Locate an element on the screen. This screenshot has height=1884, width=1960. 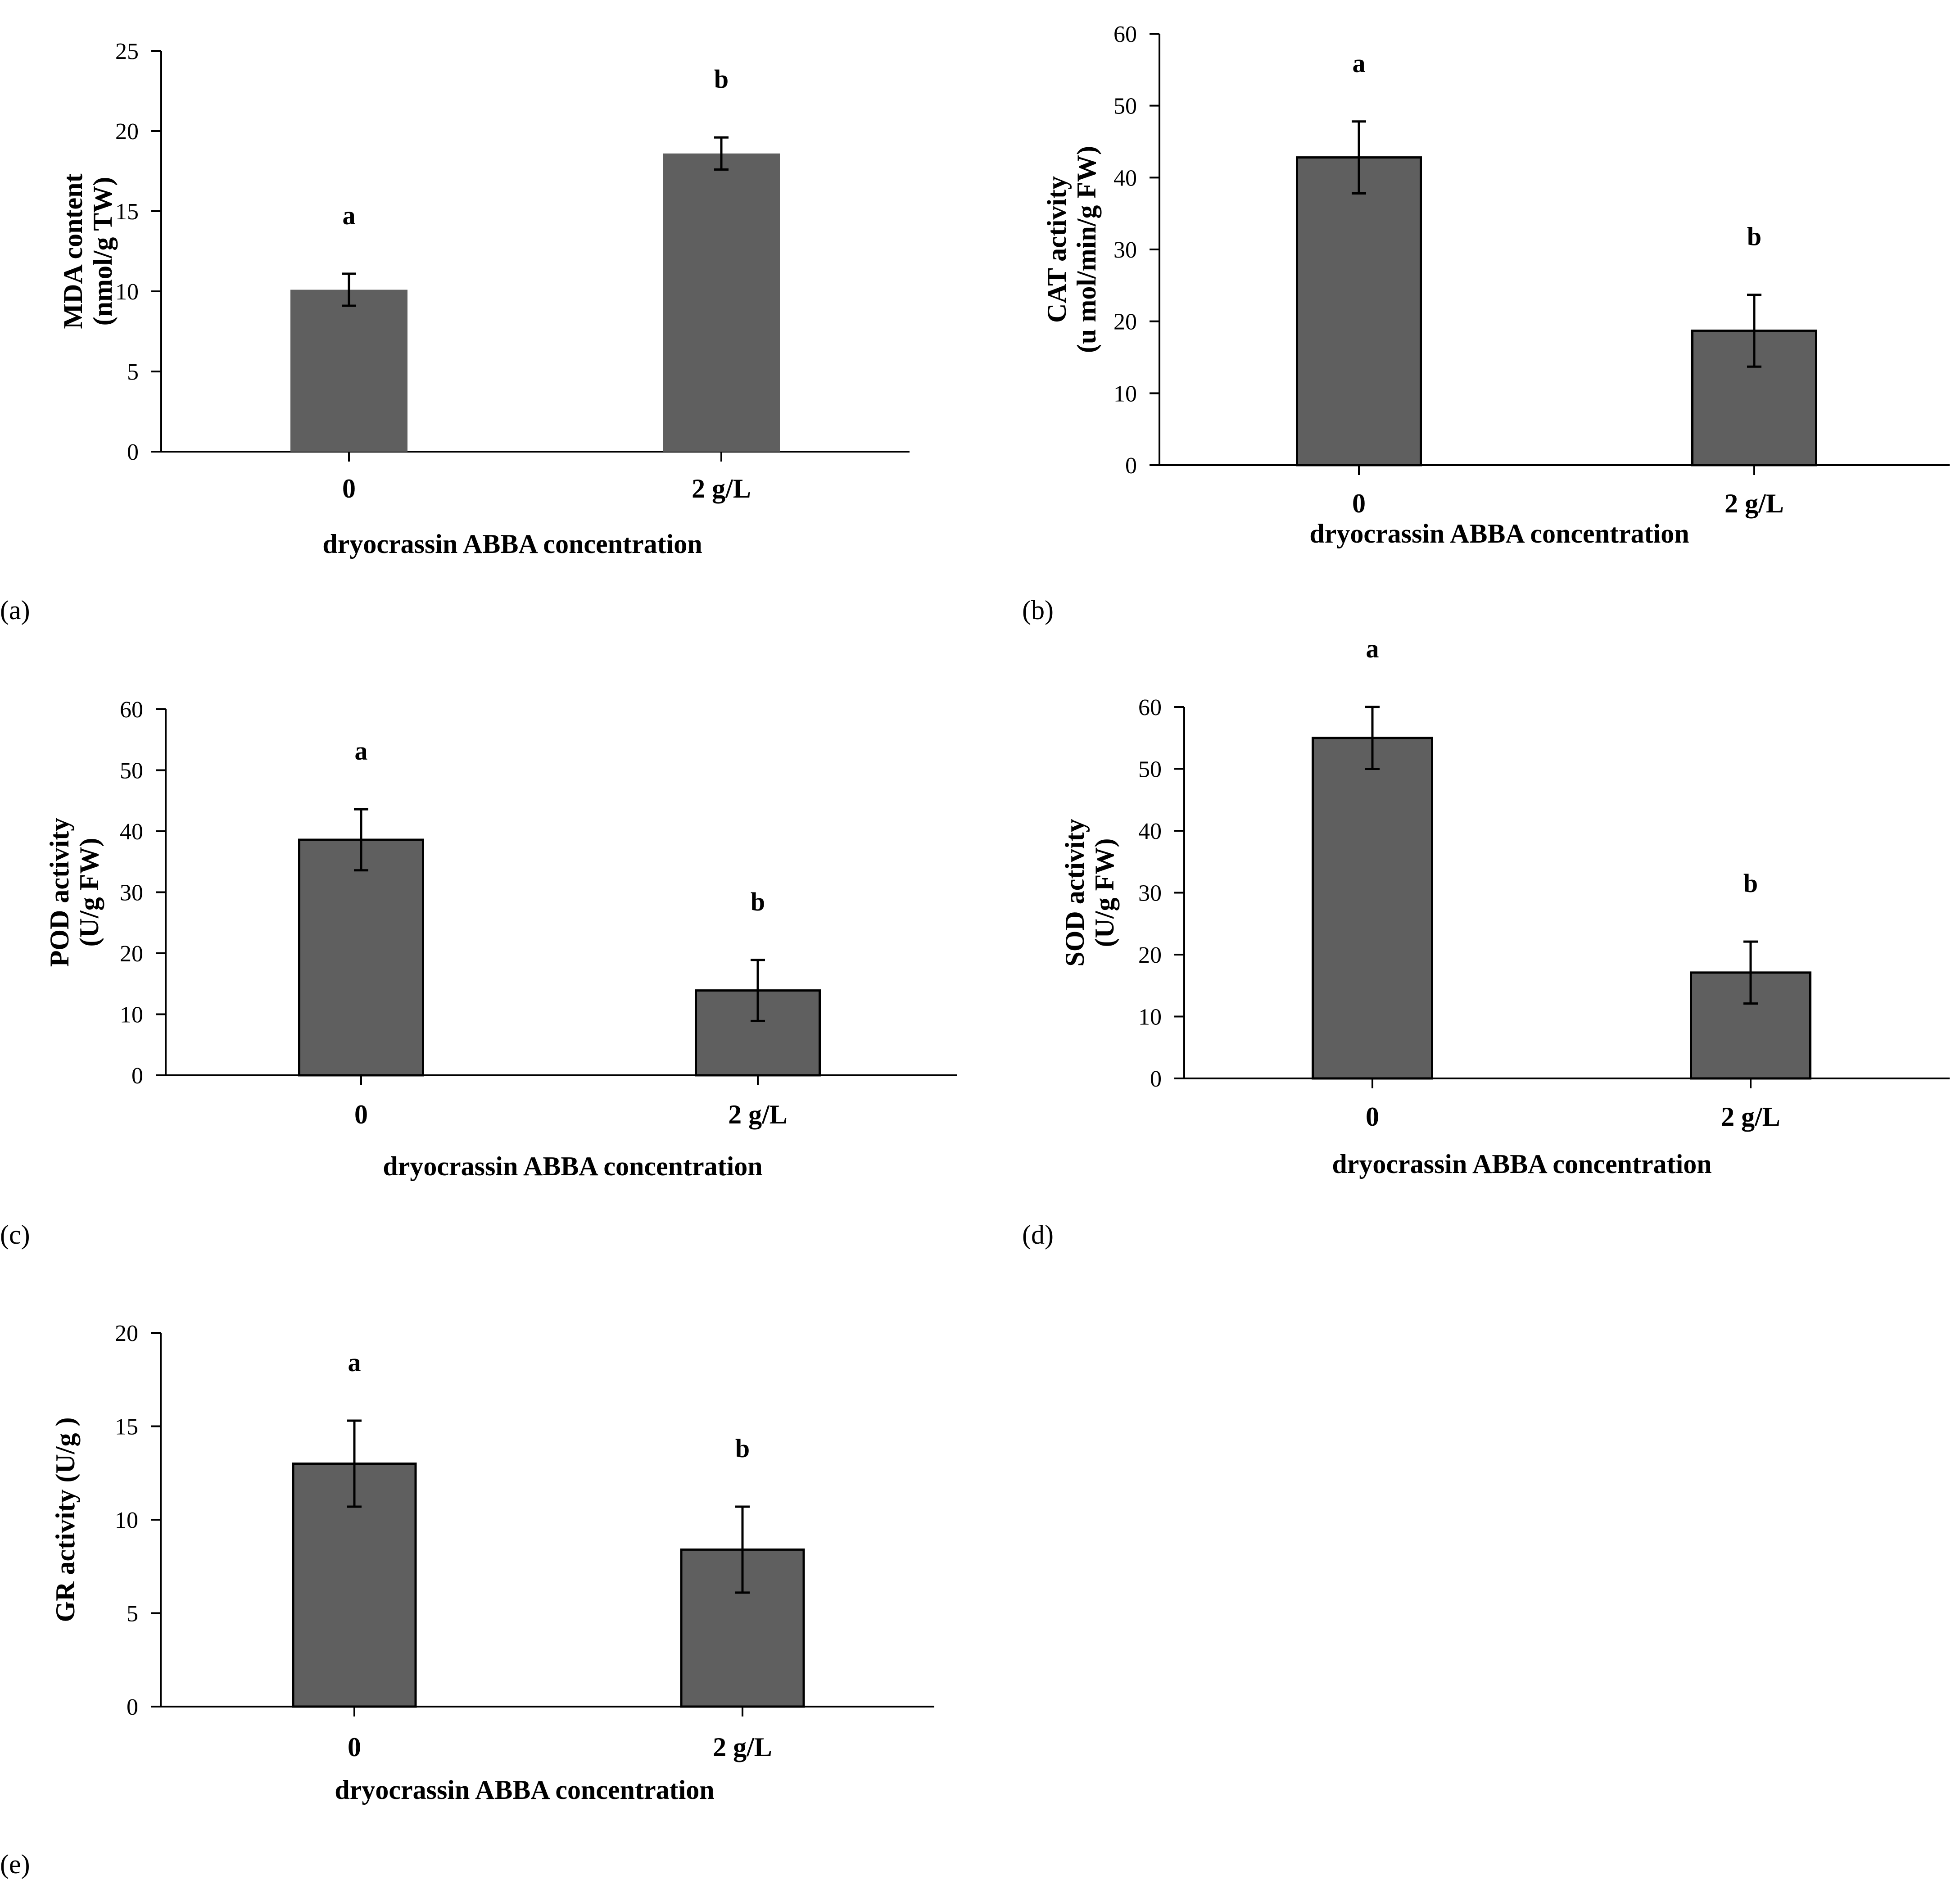
panel-label: (e) is located at coordinates (15, 1864).